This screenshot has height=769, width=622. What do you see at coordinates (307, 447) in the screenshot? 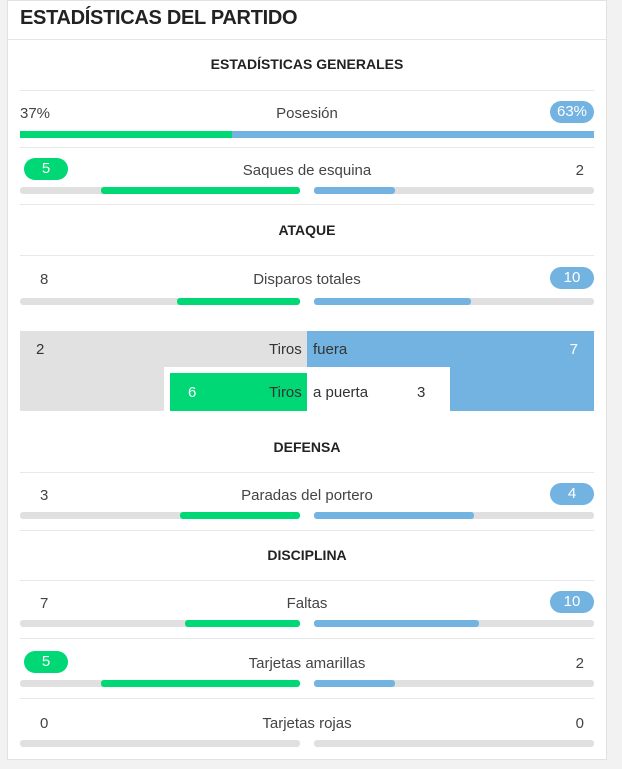
I see `section-title-defense: DEFENSA` at bounding box center [307, 447].